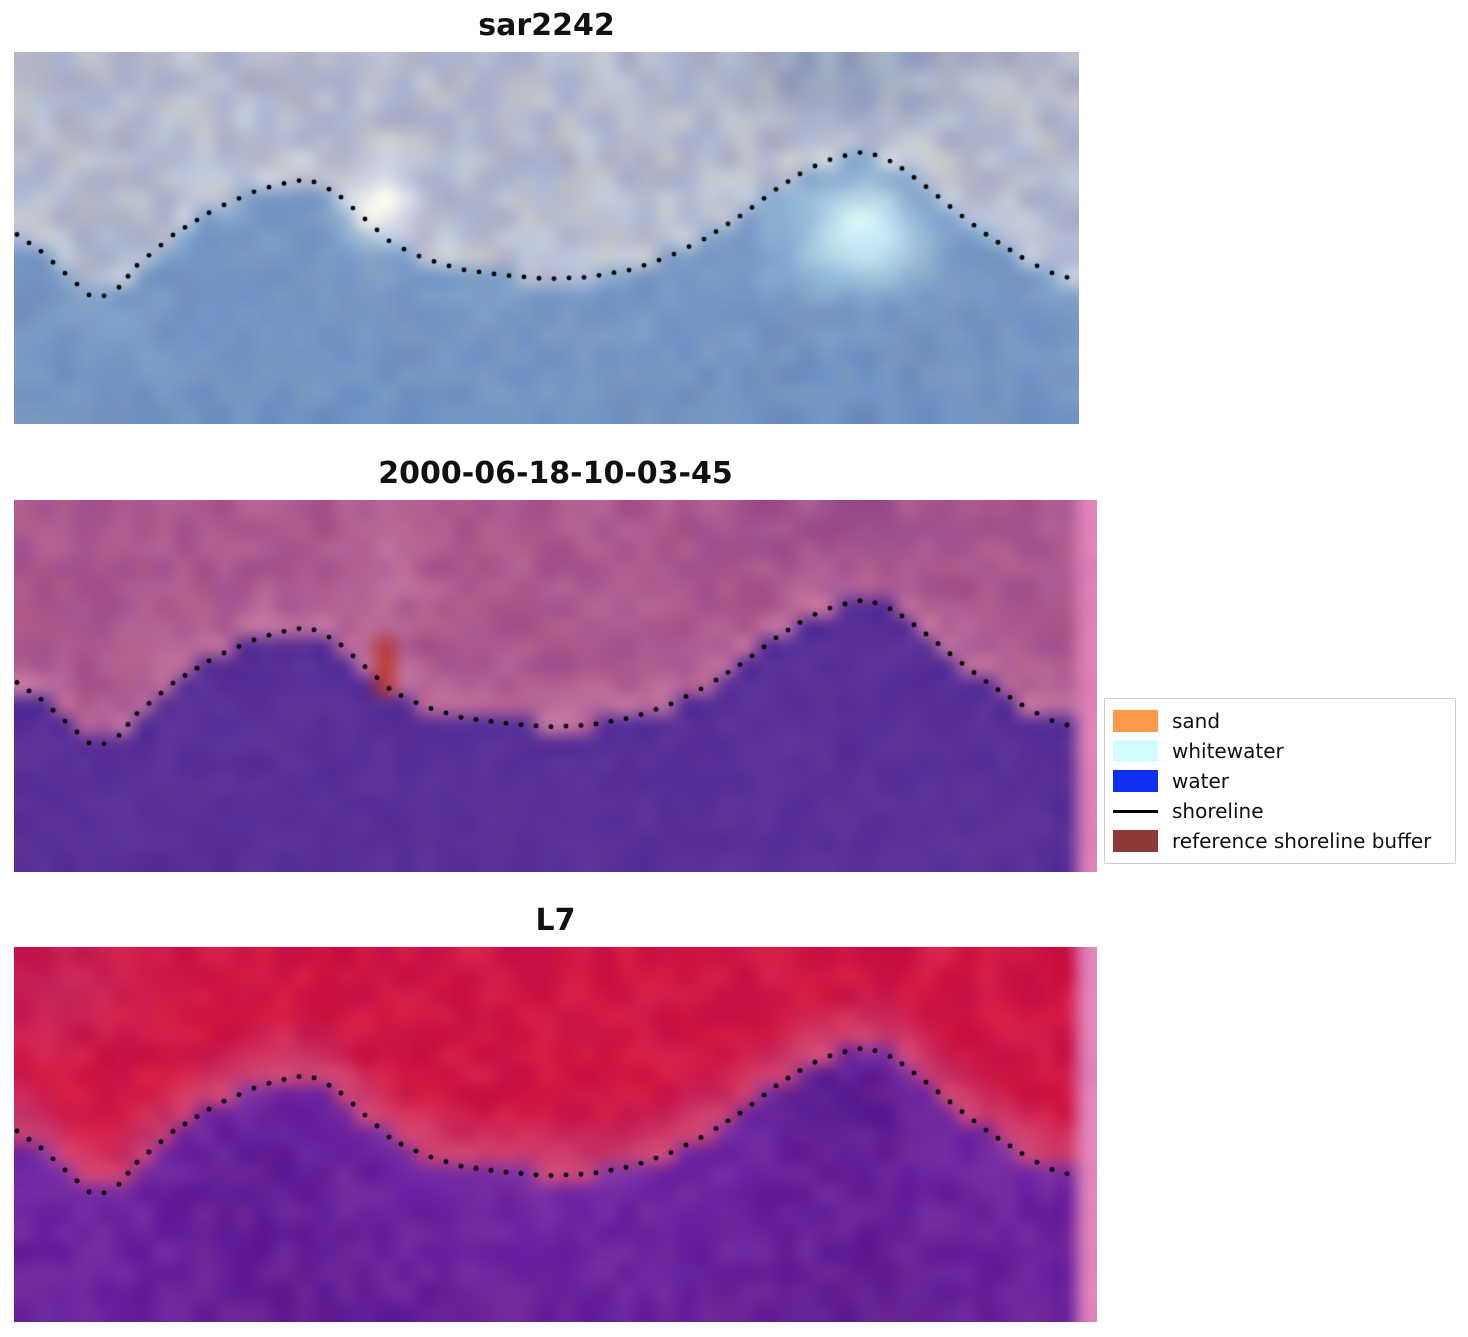 The height and width of the screenshot is (1337, 1468). What do you see at coordinates (1218, 811) in the screenshot?
I see `legend-label-shoreline: shoreline` at bounding box center [1218, 811].